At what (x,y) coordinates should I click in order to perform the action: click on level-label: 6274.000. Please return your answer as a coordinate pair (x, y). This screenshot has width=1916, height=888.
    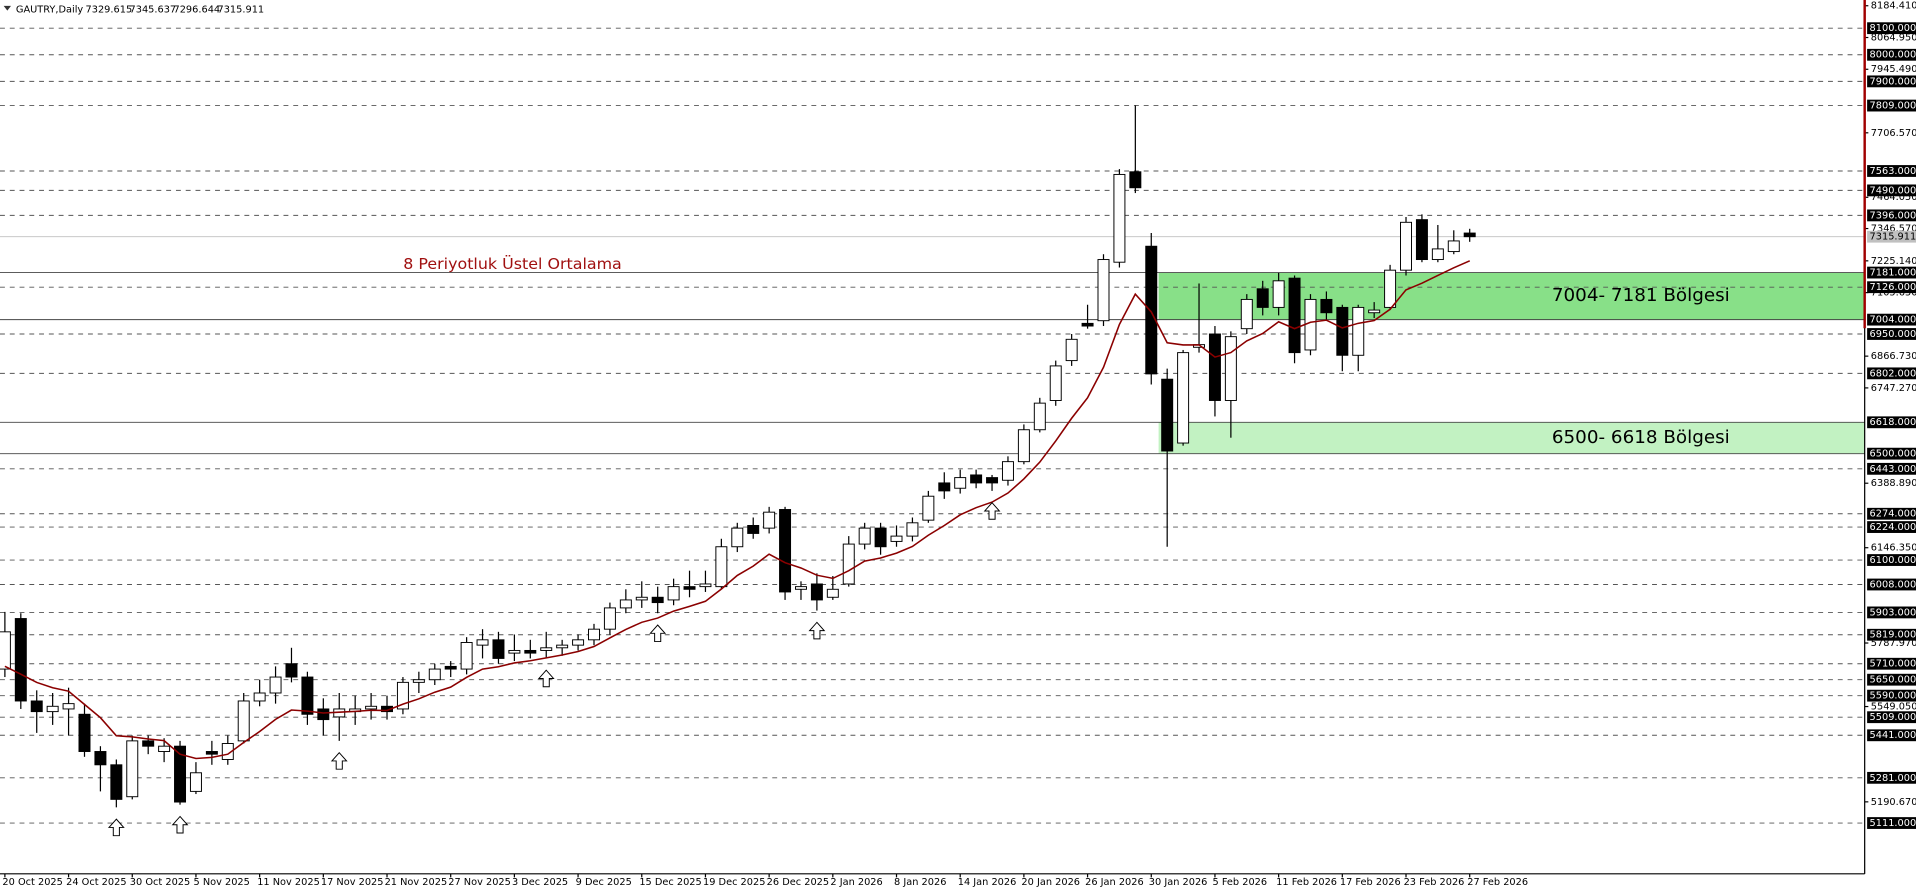
    Looking at the image, I should click on (1893, 514).